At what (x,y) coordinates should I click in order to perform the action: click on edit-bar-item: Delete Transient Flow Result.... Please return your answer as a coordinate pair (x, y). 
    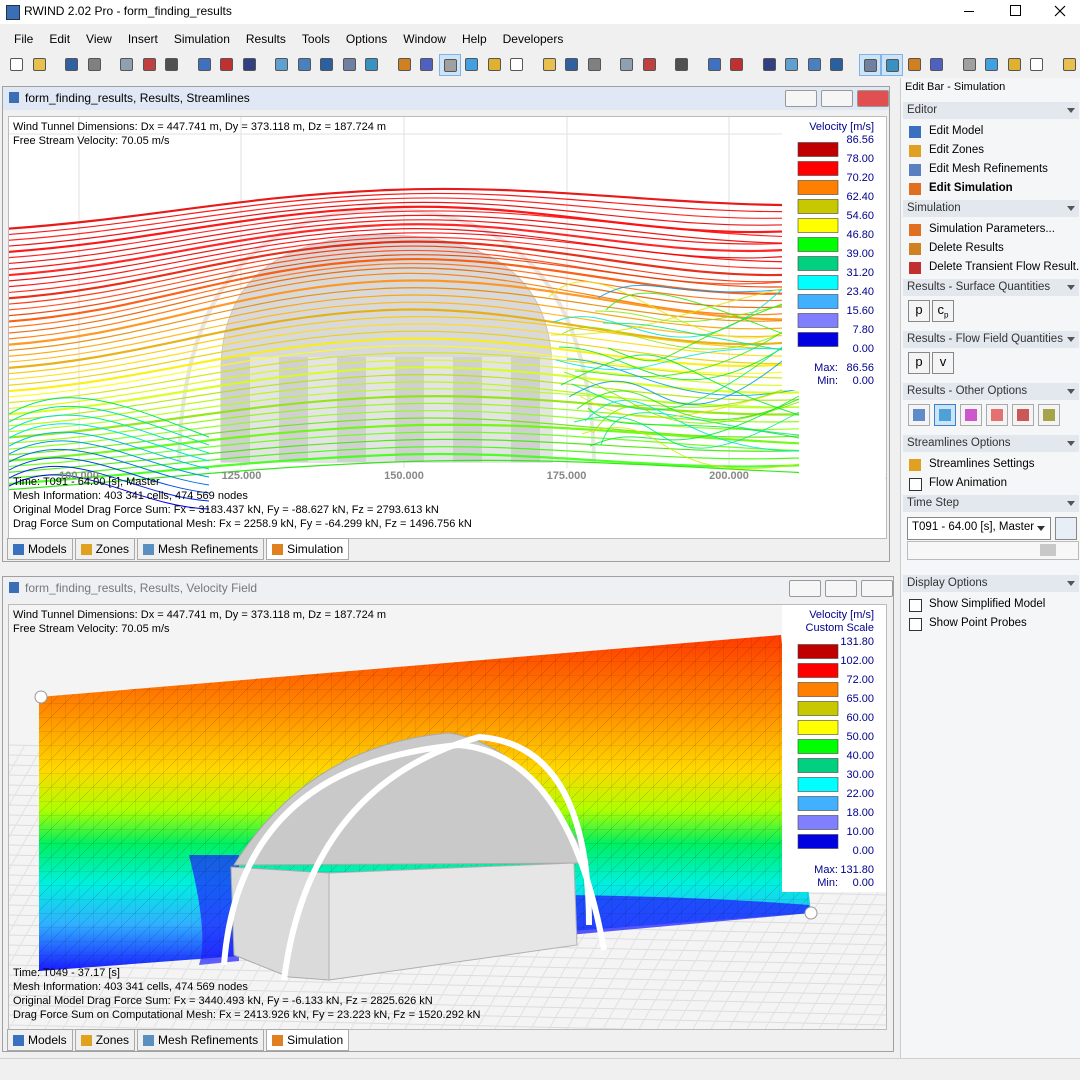
    Looking at the image, I should click on (993, 268).